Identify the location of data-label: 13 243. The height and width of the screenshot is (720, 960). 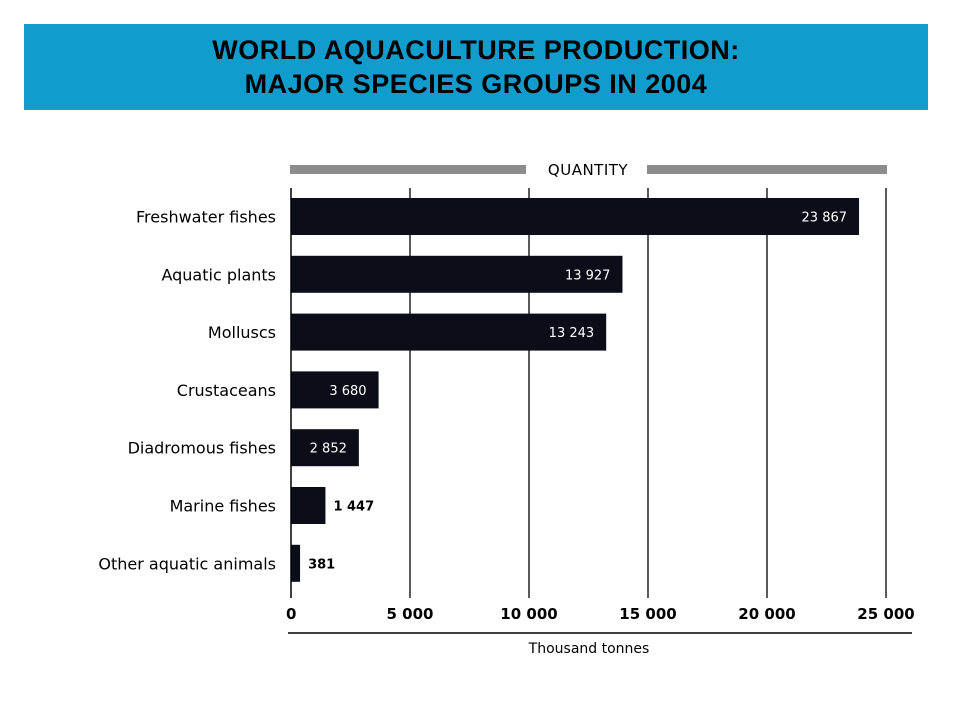
(572, 333).